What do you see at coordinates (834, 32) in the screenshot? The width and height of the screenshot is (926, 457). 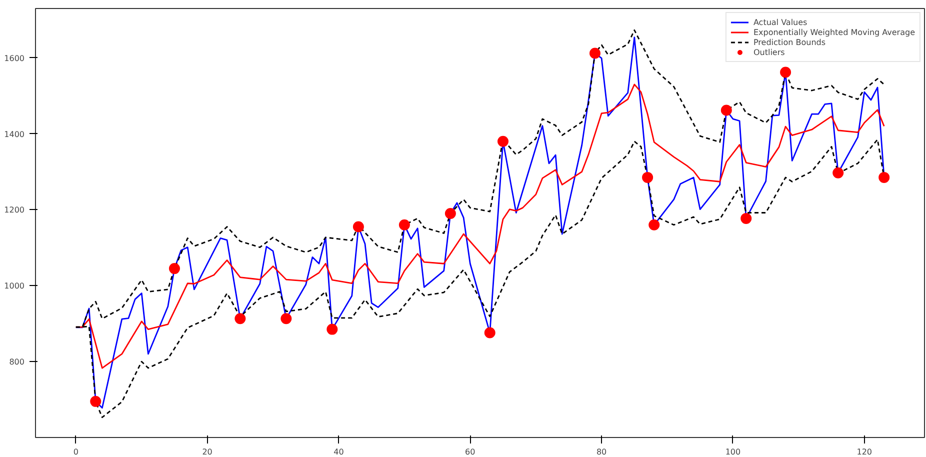 I see `legend-label: Exponentially Weighted Moving Average` at bounding box center [834, 32].